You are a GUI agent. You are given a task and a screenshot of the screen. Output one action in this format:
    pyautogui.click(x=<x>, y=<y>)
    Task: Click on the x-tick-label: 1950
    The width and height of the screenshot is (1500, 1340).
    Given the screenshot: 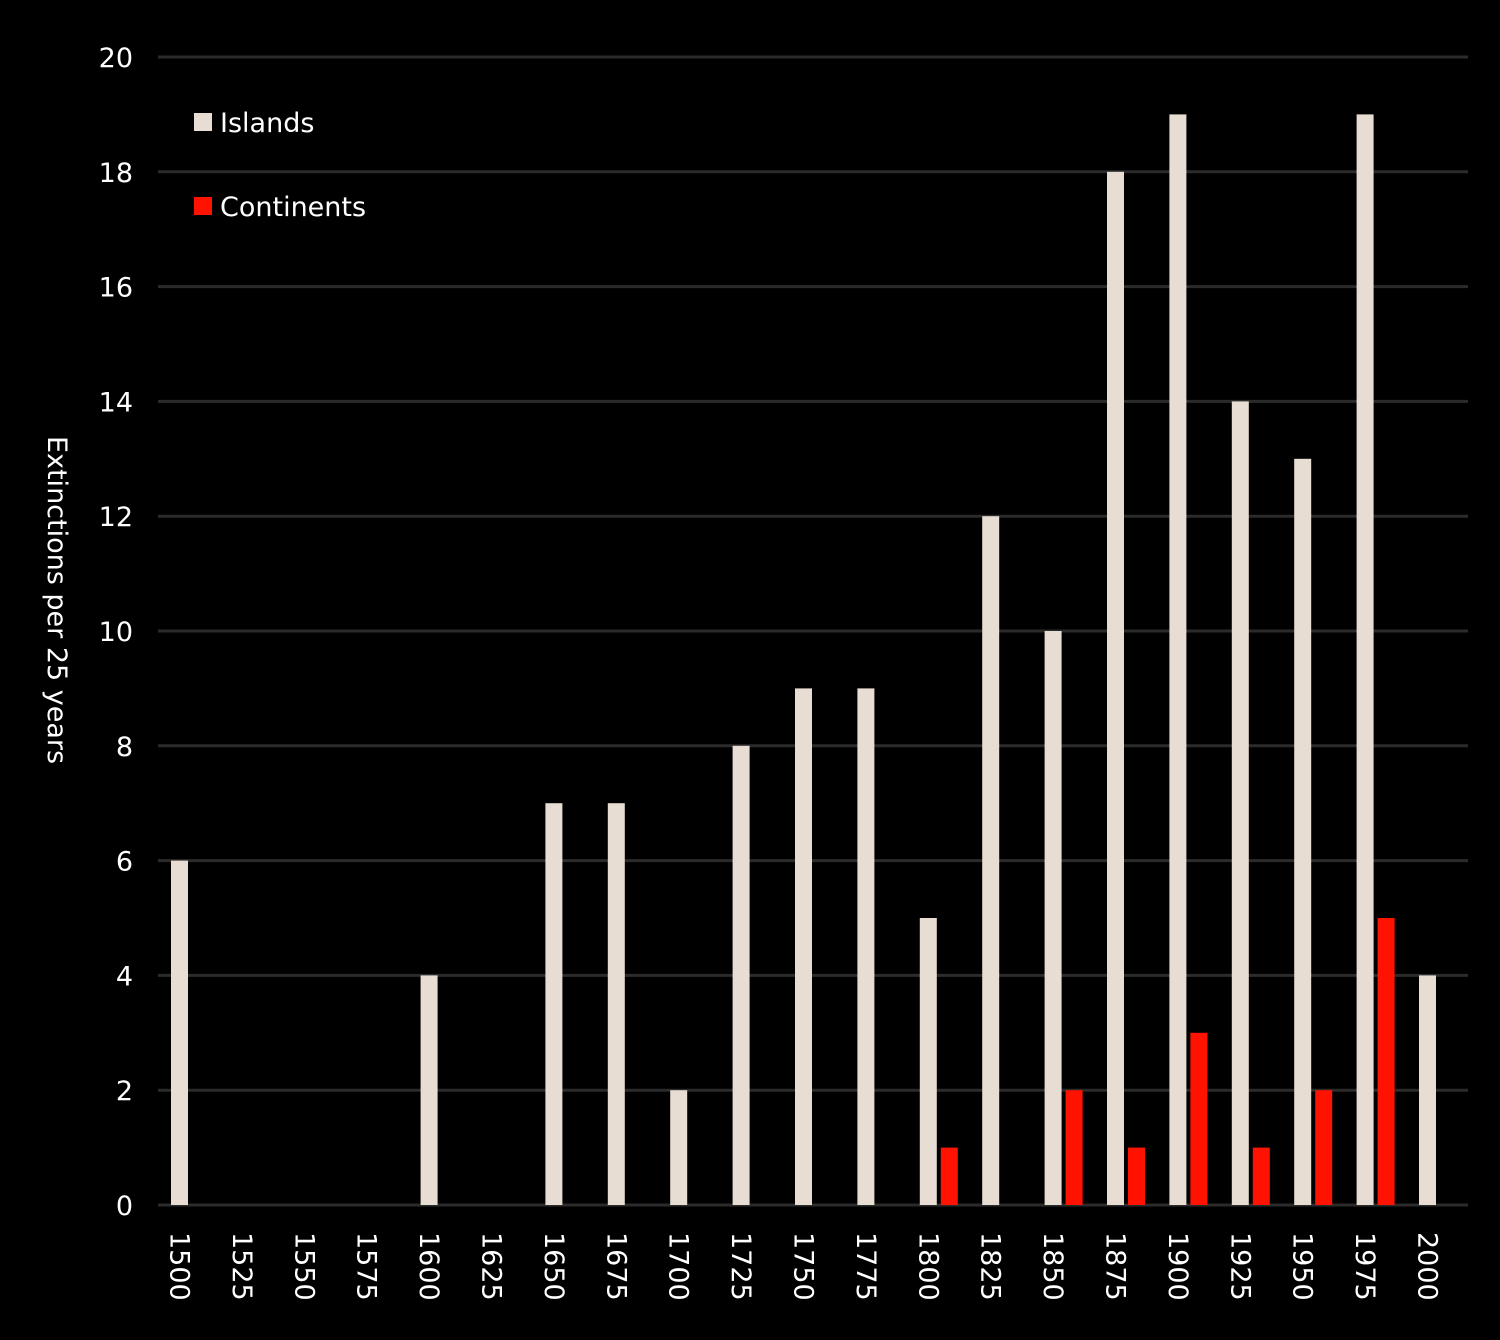 What is the action you would take?
    pyautogui.click(x=1302, y=1266)
    